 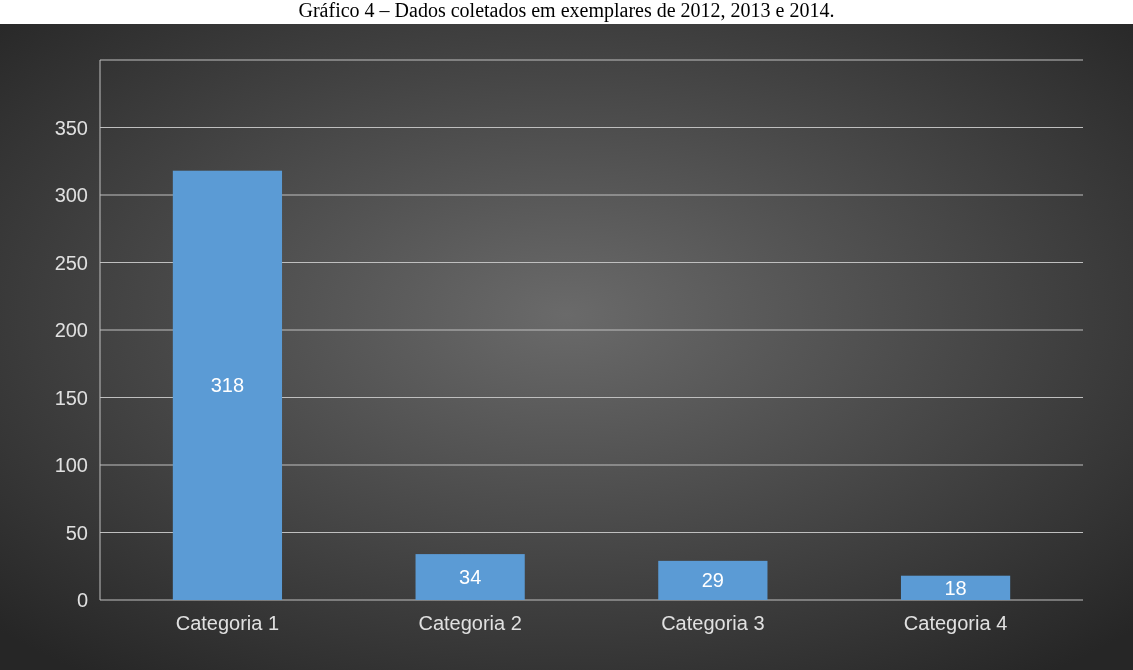 I want to click on data-label: 34, so click(x=470, y=577).